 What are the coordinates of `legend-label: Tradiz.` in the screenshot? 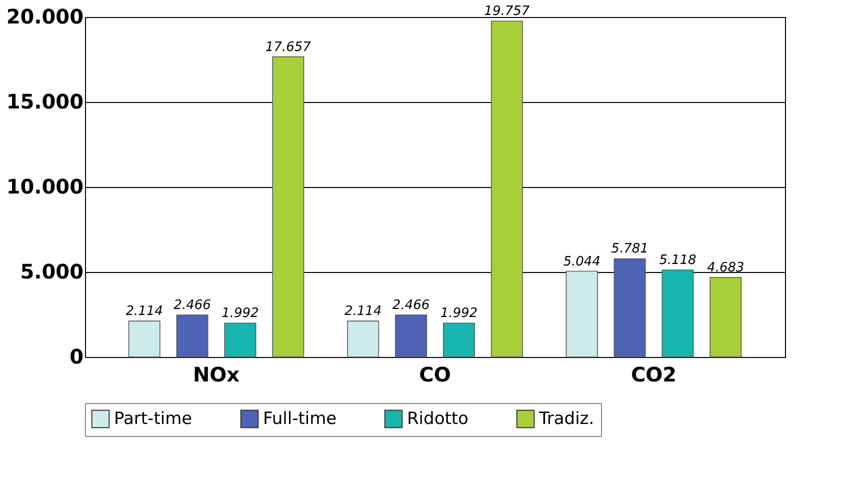 It's located at (566, 418).